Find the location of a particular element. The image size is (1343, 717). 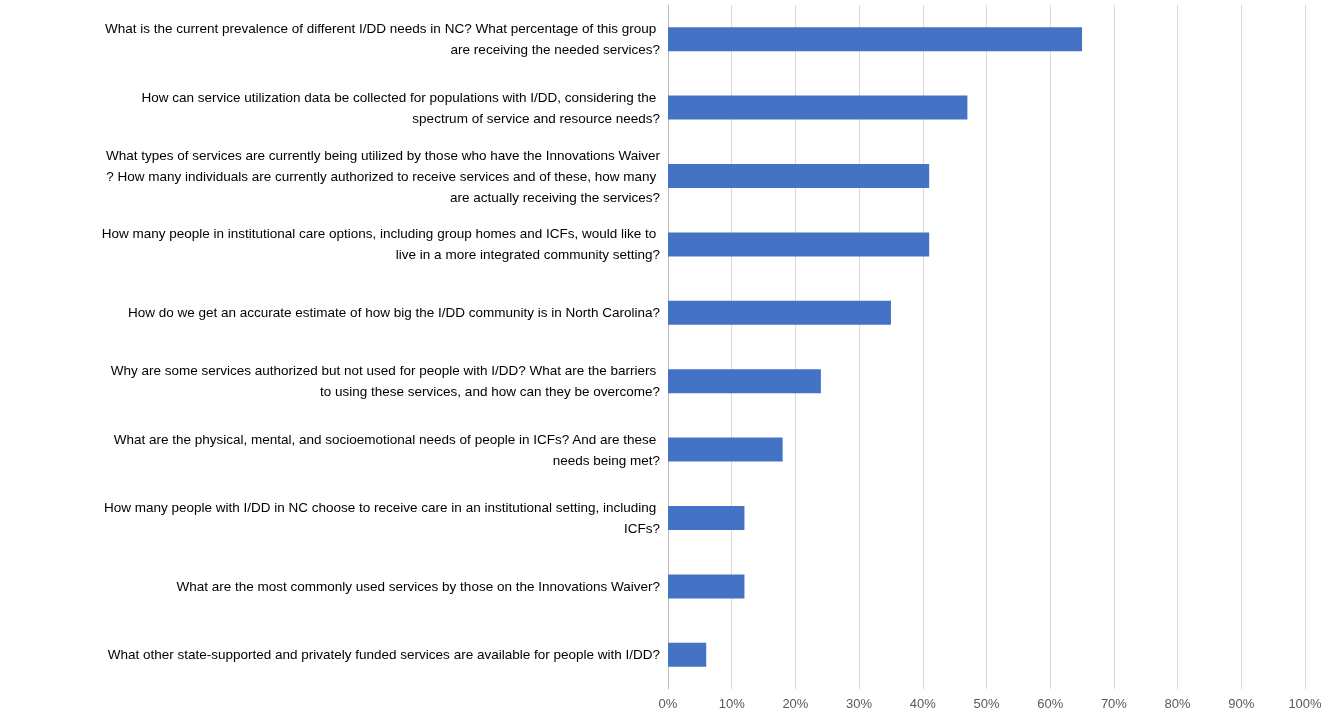

x-tick-label: 30% is located at coordinates (859, 703).